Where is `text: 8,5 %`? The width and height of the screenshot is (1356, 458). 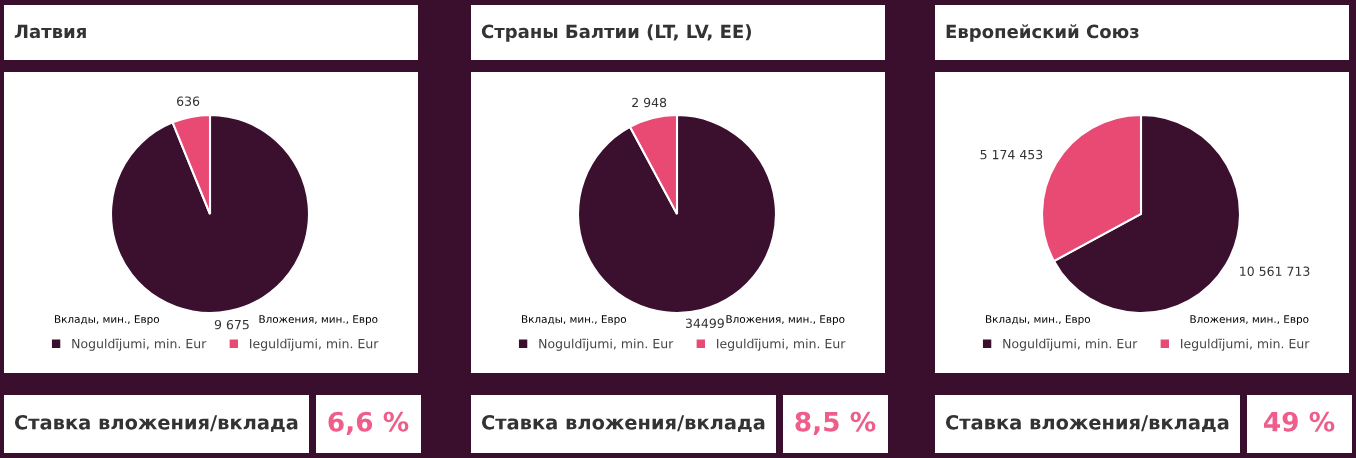
text: 8,5 % is located at coordinates (835, 423).